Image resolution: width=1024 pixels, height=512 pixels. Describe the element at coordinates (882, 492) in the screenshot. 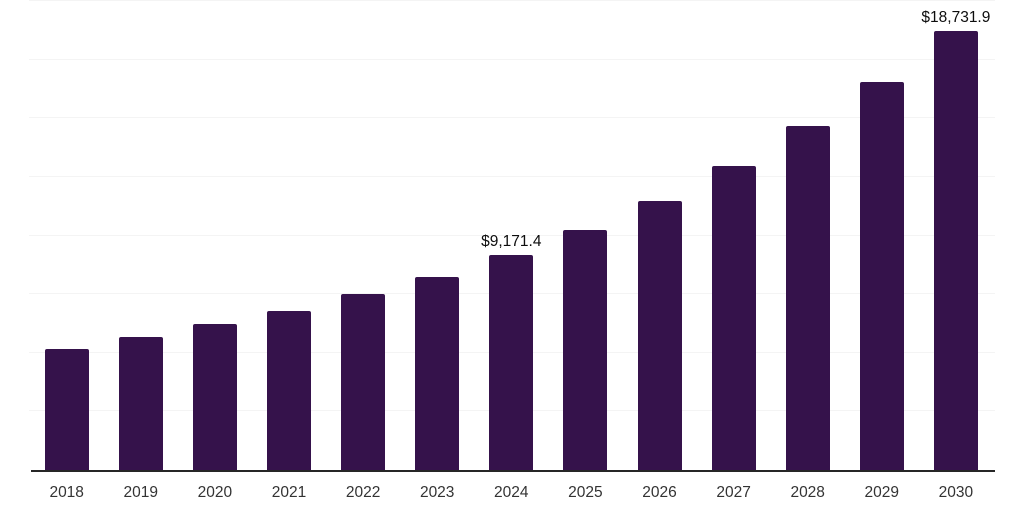

I see `x-tick-label-2029: 2029` at that location.